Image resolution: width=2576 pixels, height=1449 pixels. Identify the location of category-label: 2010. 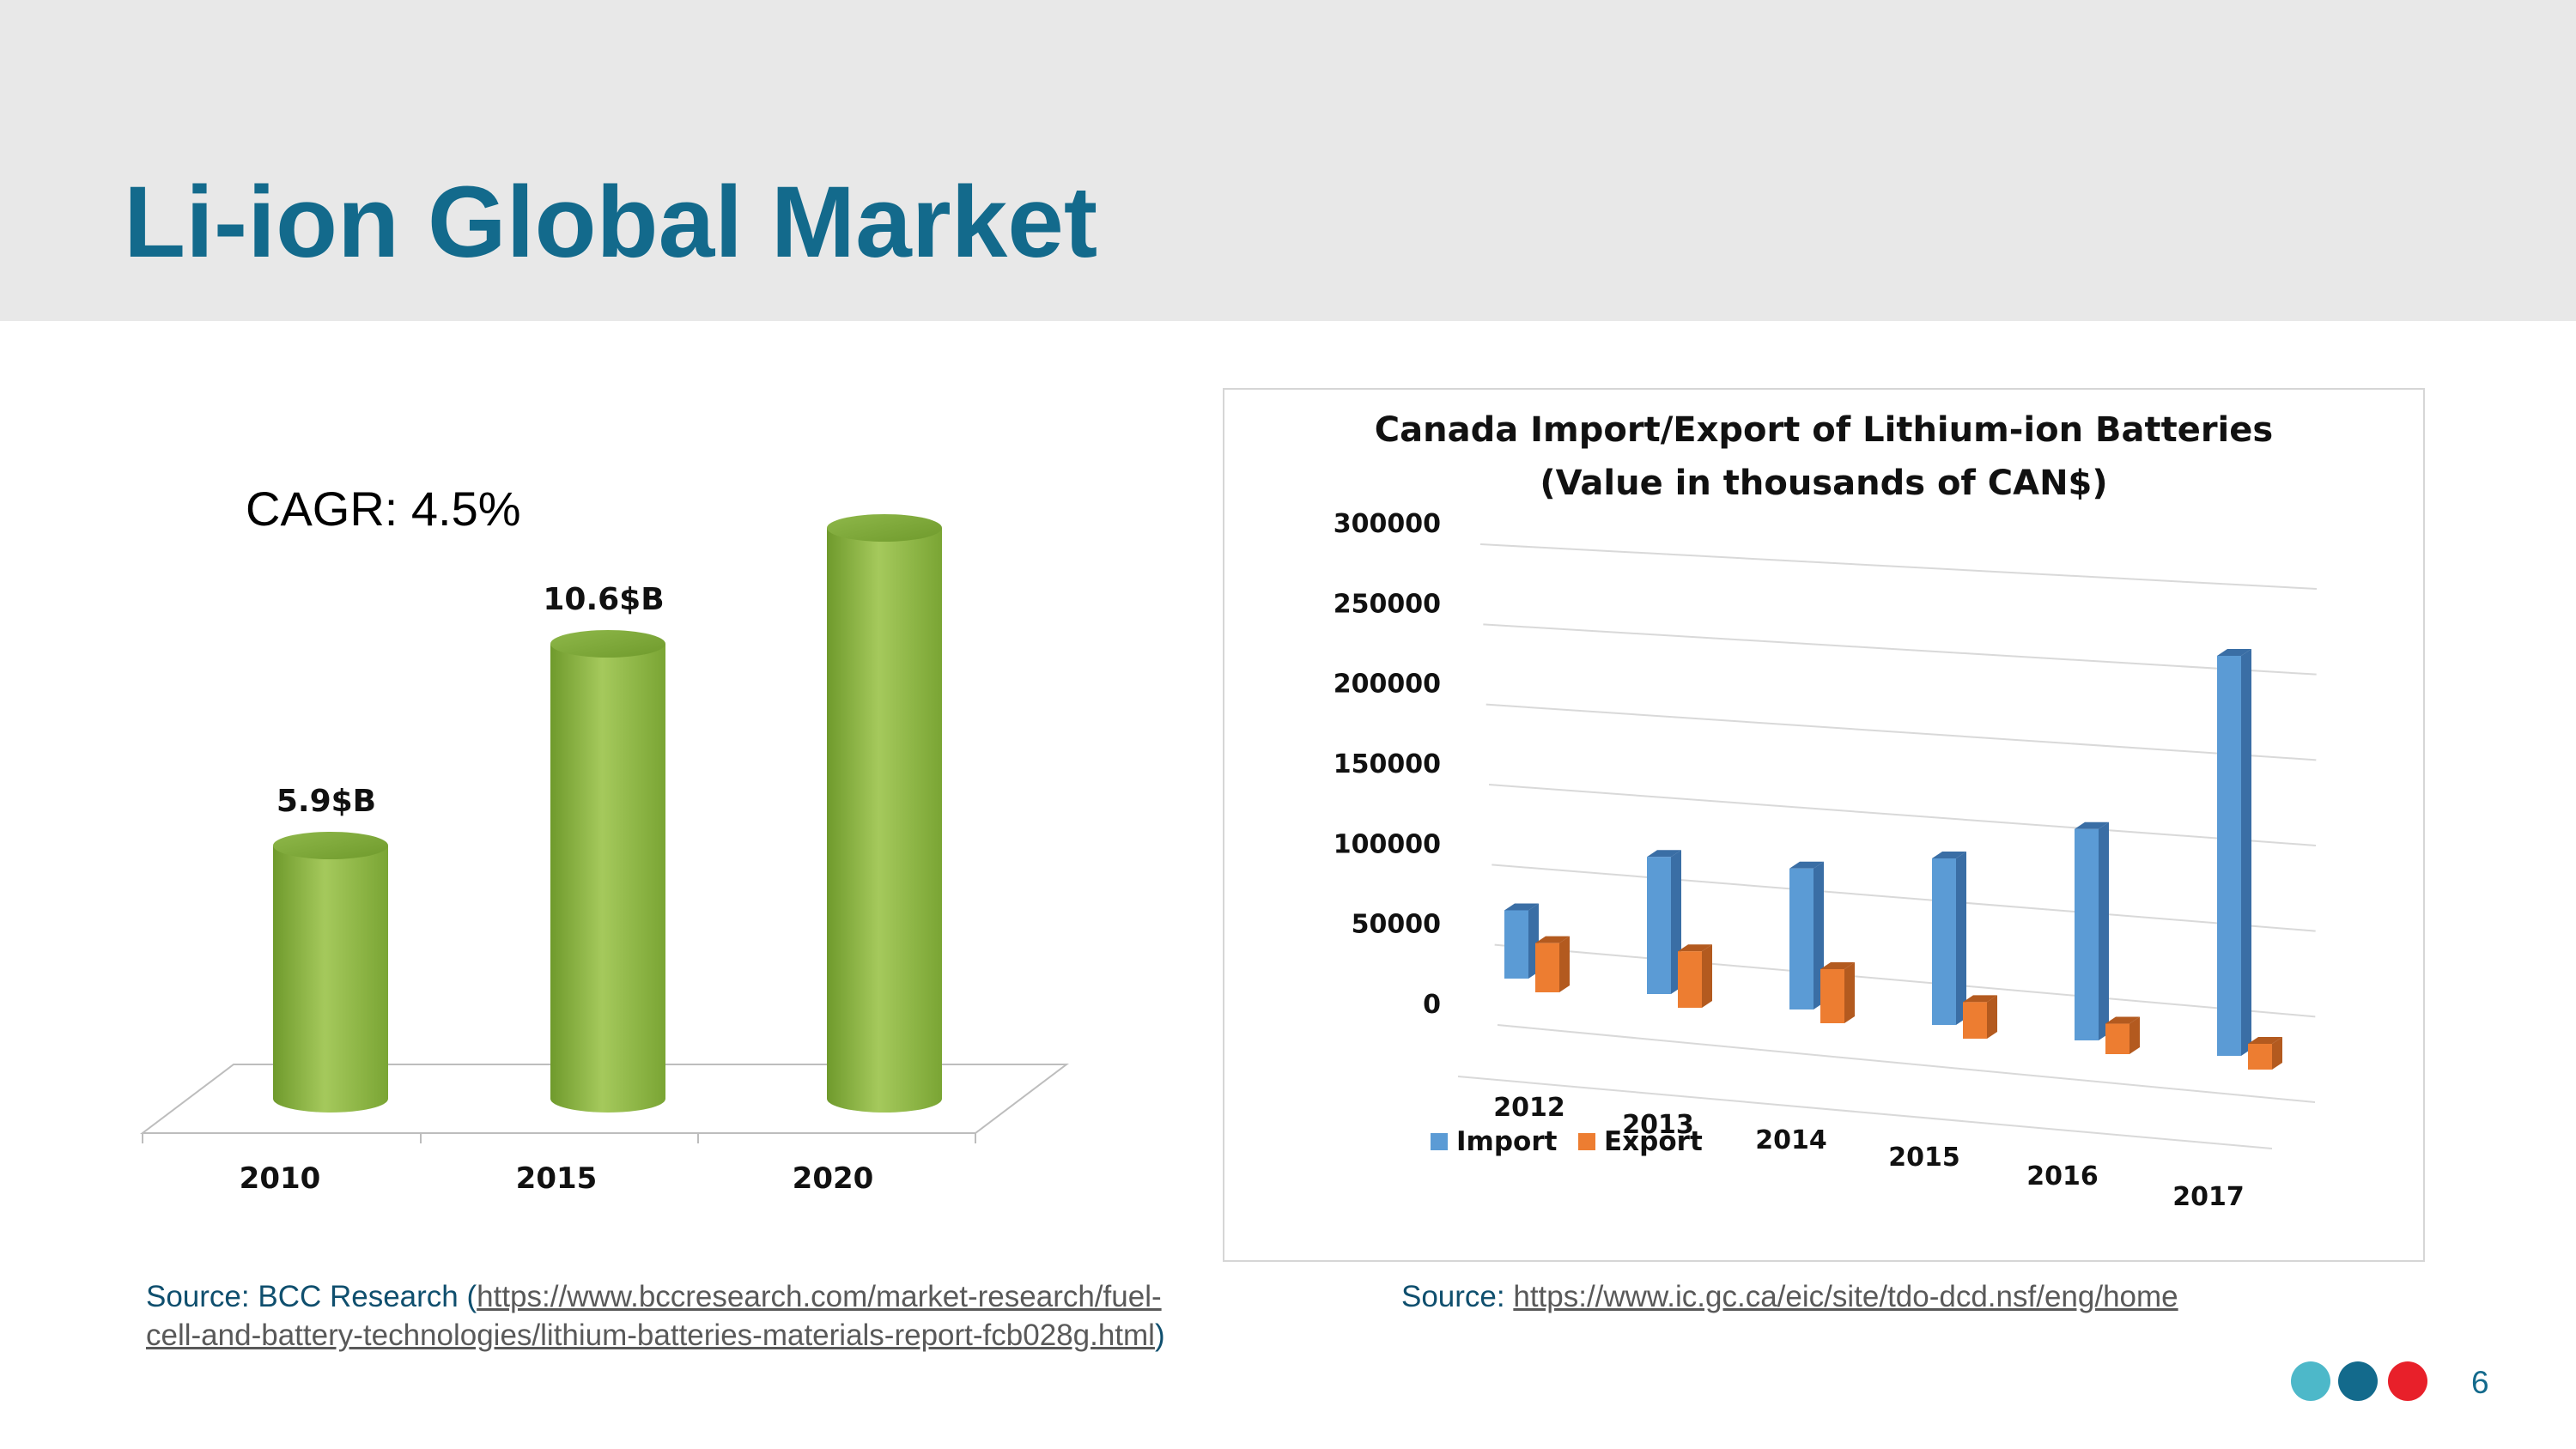
(280, 1178).